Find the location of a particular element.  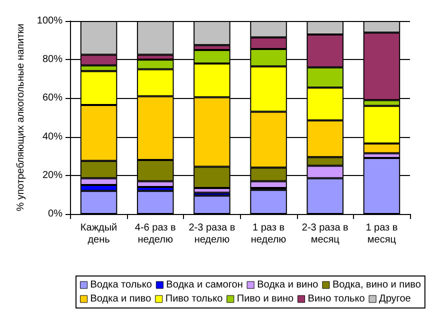

legend-label: Водка, вино и пиво is located at coordinates (377, 285).